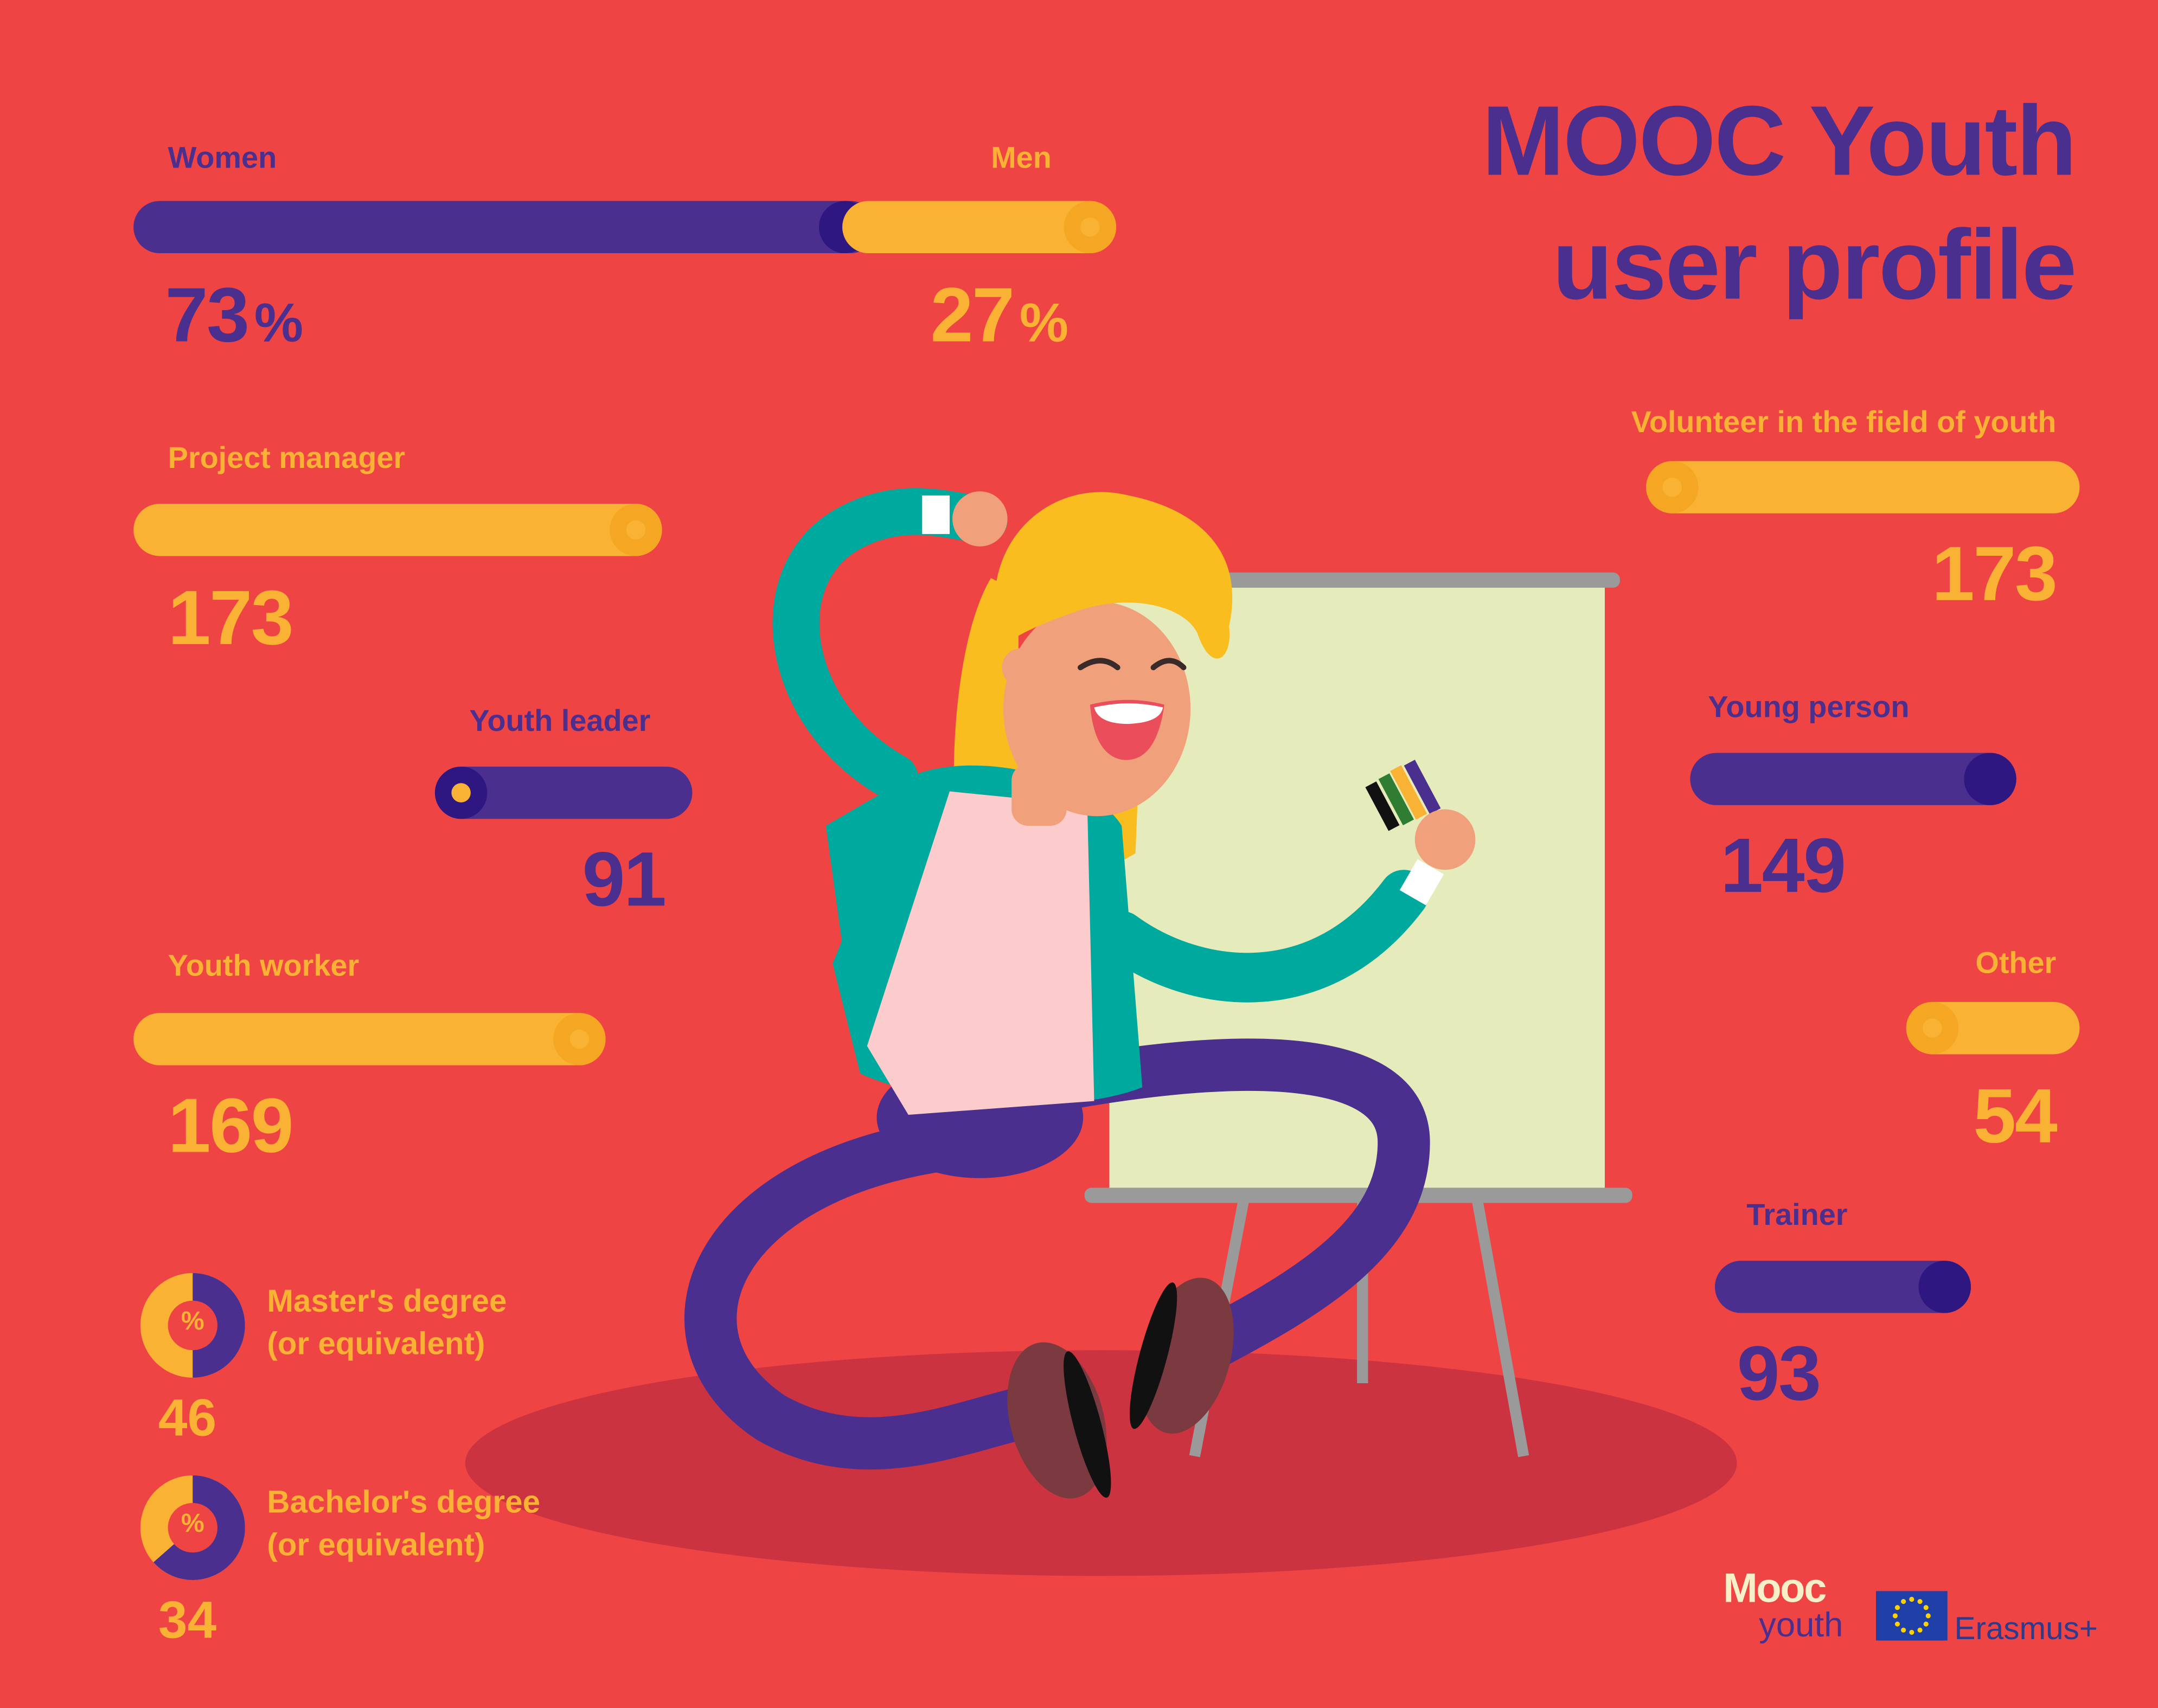 The height and width of the screenshot is (1708, 2158). Describe the element at coordinates (624, 878) in the screenshot. I see `youth-leader-value: 91` at that location.